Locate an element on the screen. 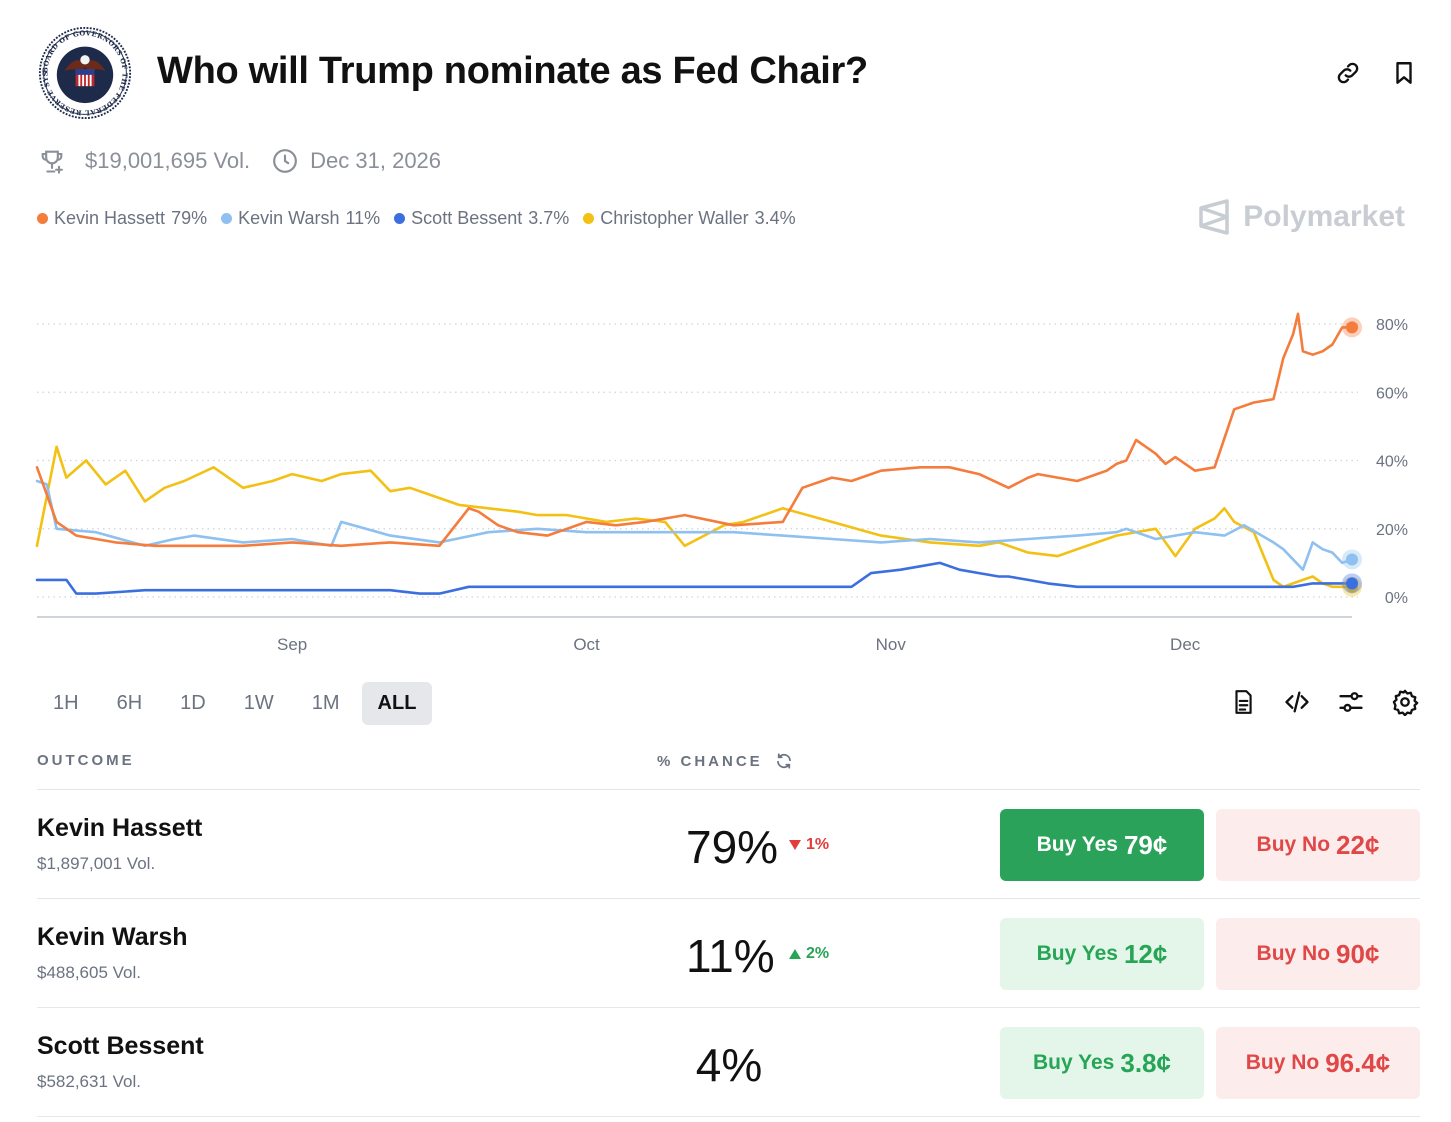  time-range-selector: 1H 6H 1D 1W 1M ALL is located at coordinates (235, 703).